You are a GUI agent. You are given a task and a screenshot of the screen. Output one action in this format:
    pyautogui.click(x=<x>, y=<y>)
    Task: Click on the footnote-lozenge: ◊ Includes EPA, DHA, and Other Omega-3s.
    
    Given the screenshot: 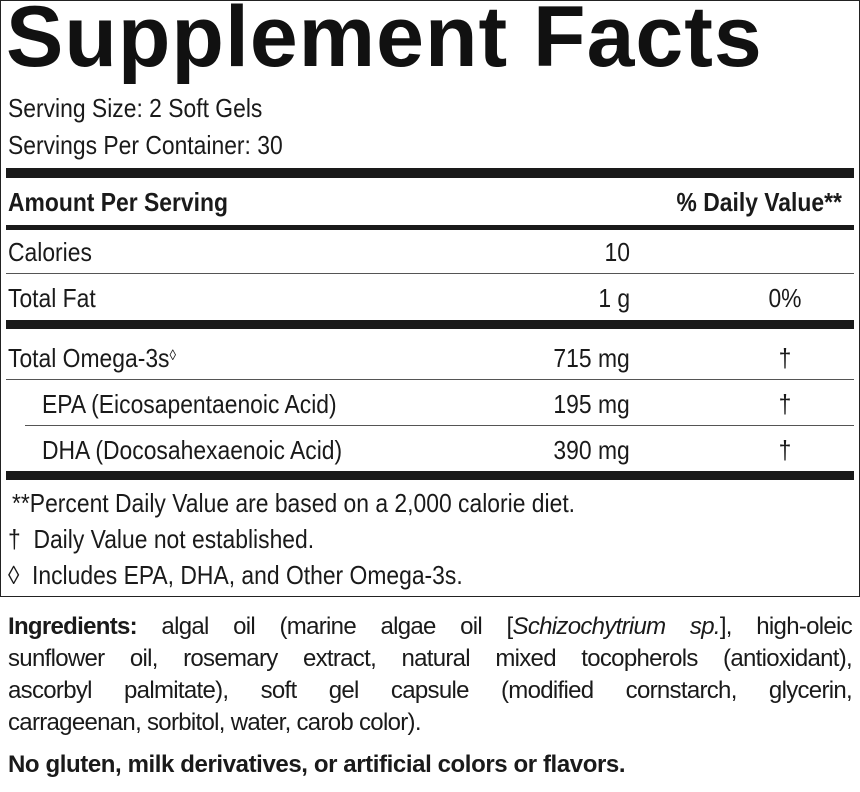 What is the action you would take?
    pyautogui.click(x=235, y=575)
    